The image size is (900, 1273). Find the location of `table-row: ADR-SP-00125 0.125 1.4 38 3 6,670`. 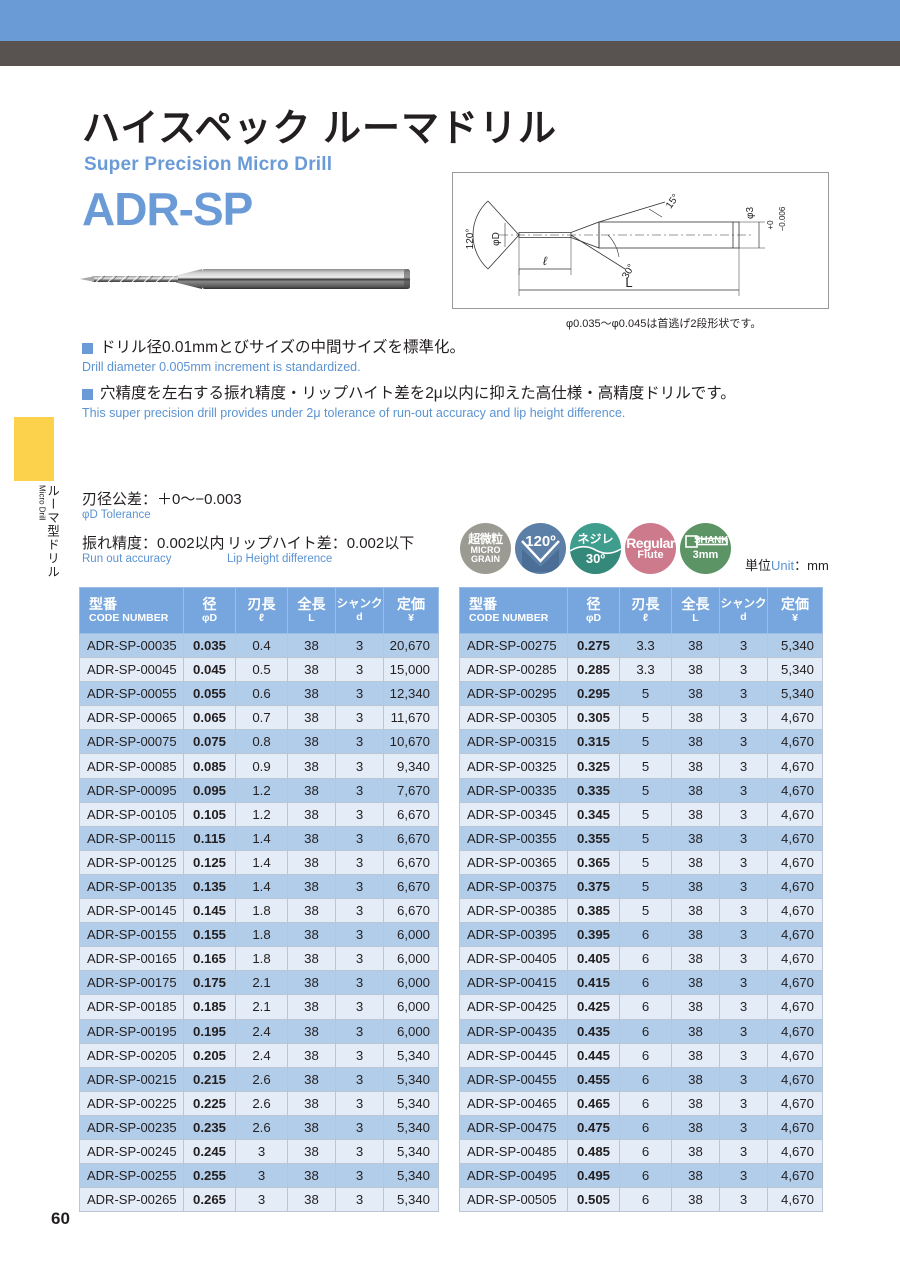

table-row: ADR-SP-00125 0.125 1.4 38 3 6,670 is located at coordinates (259, 862).